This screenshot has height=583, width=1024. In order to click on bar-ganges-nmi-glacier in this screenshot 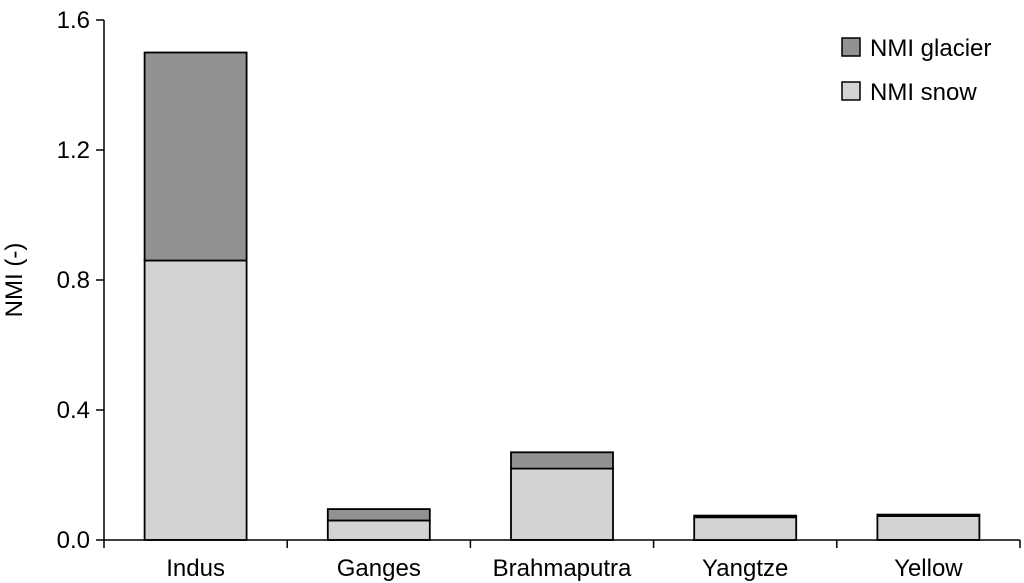, I will do `click(378, 515)`.